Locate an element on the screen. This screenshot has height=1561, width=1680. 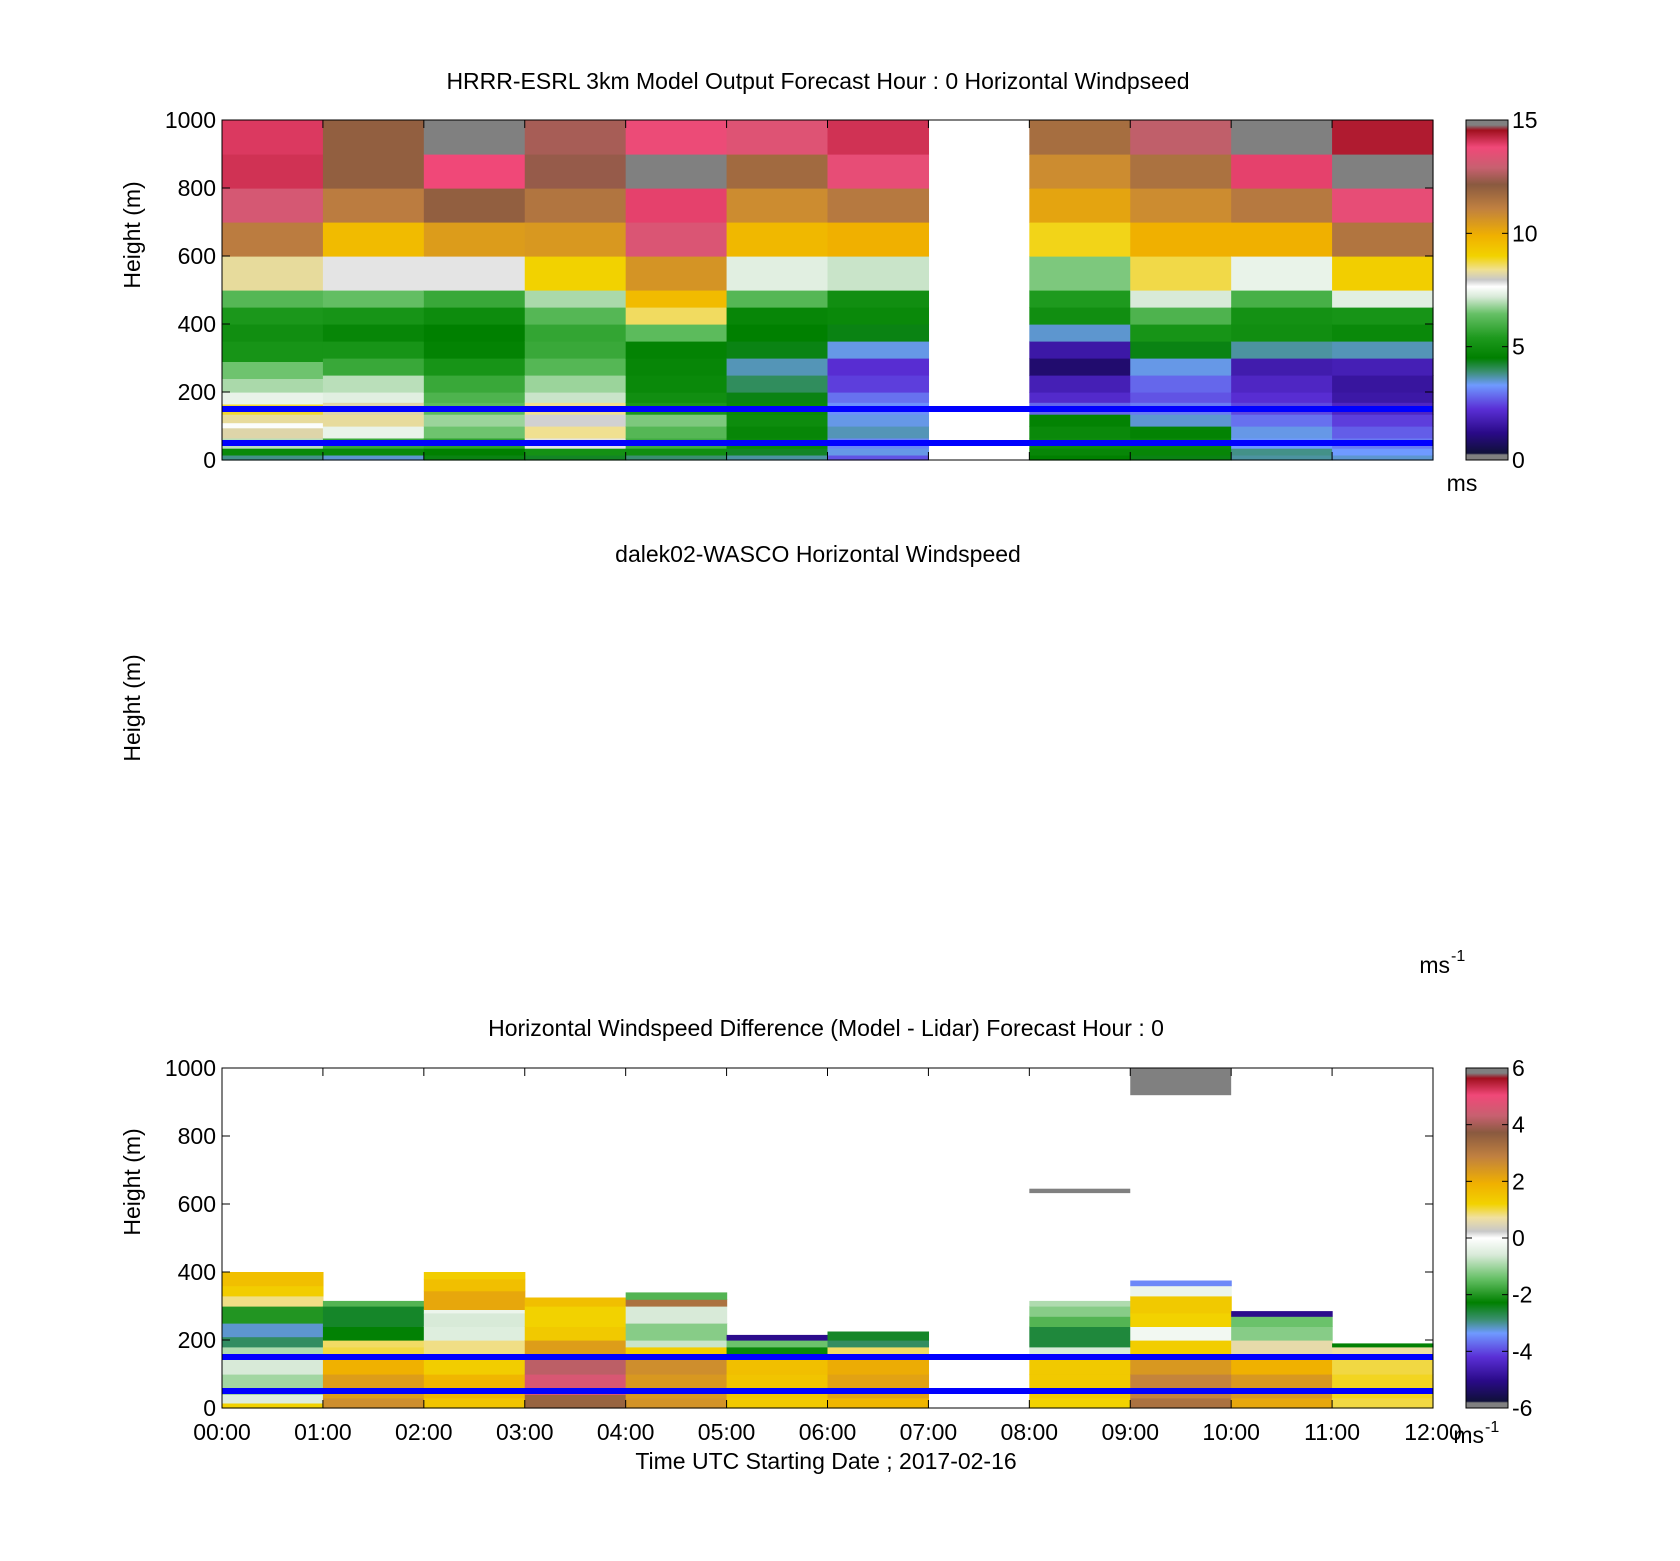
colorbar: -6 -4 -2 0 2 4 6 is located at coordinates (1499, 1238).